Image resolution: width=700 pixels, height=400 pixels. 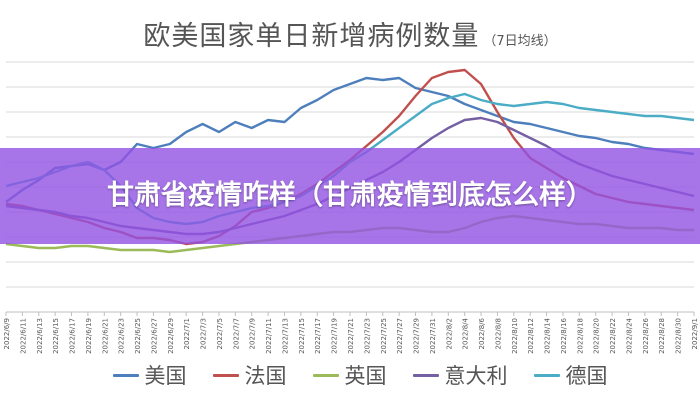 What do you see at coordinates (597, 336) in the screenshot?
I see `x-tick-label: 2022/8/20` at bounding box center [597, 336].